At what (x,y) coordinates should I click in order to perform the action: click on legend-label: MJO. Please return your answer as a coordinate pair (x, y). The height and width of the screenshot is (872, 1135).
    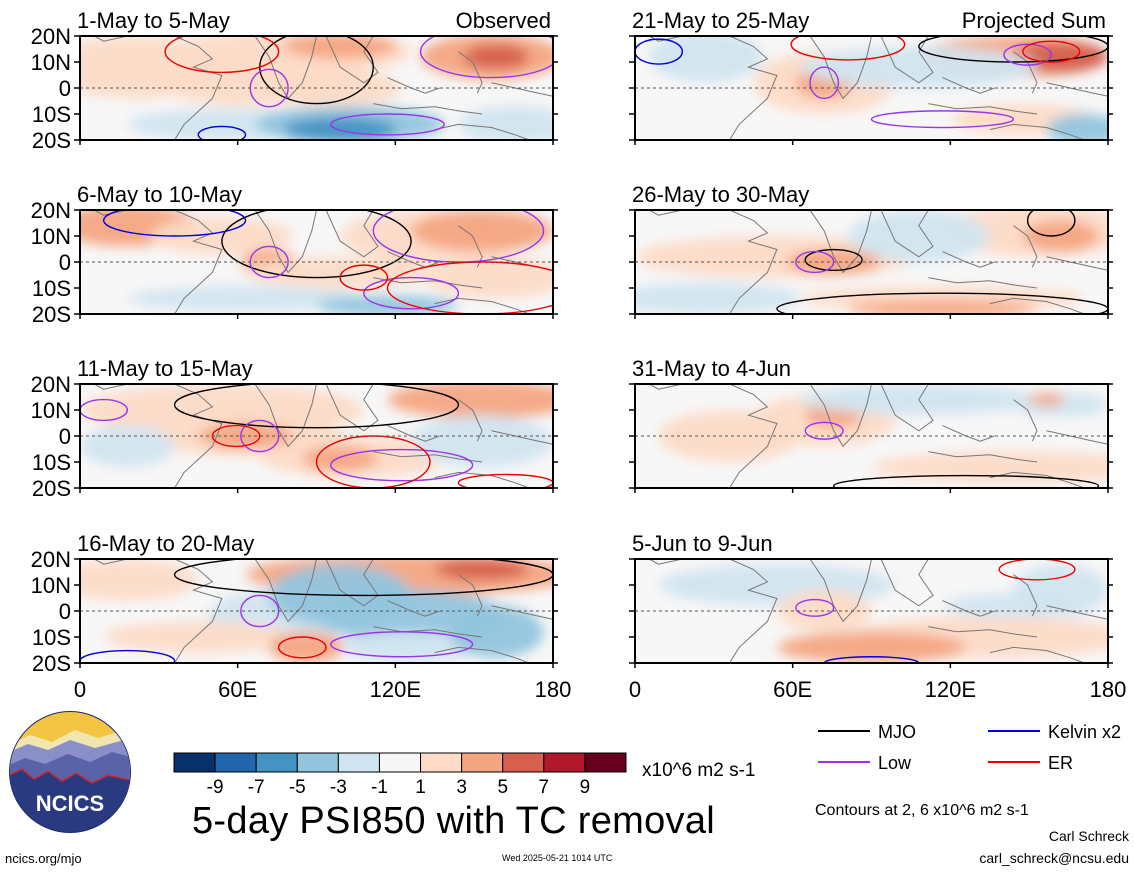
    Looking at the image, I should click on (897, 732).